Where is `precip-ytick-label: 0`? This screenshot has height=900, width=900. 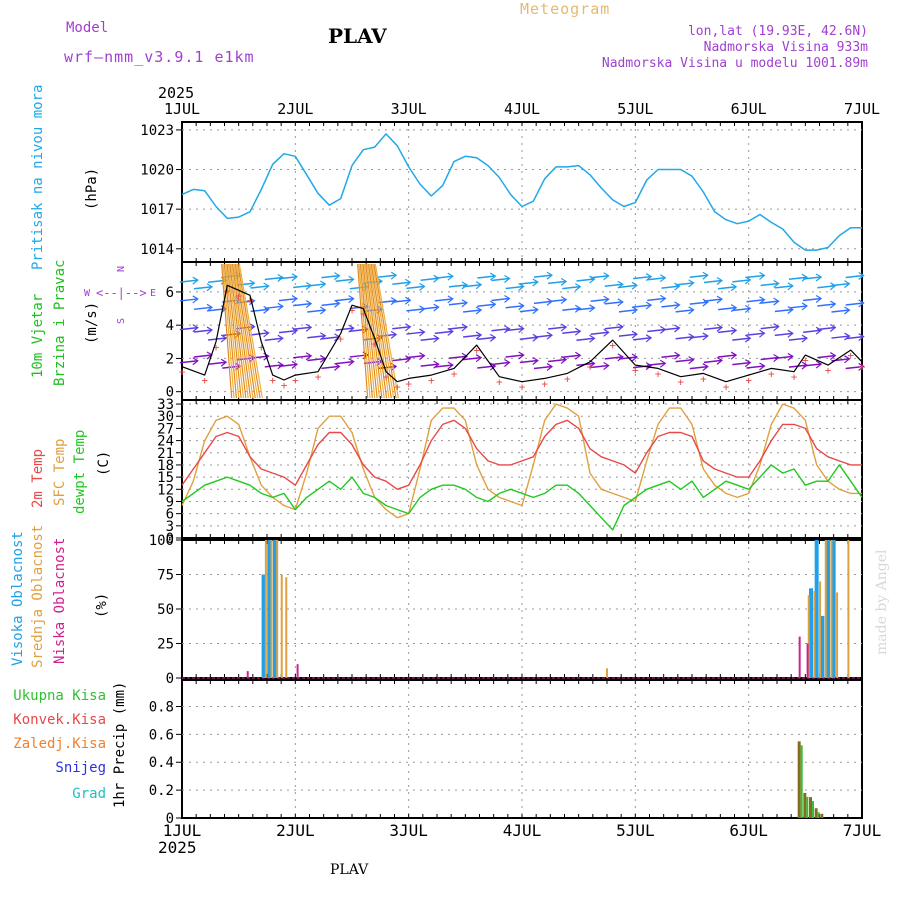
precip-ytick-label: 0 is located at coordinates (170, 819).